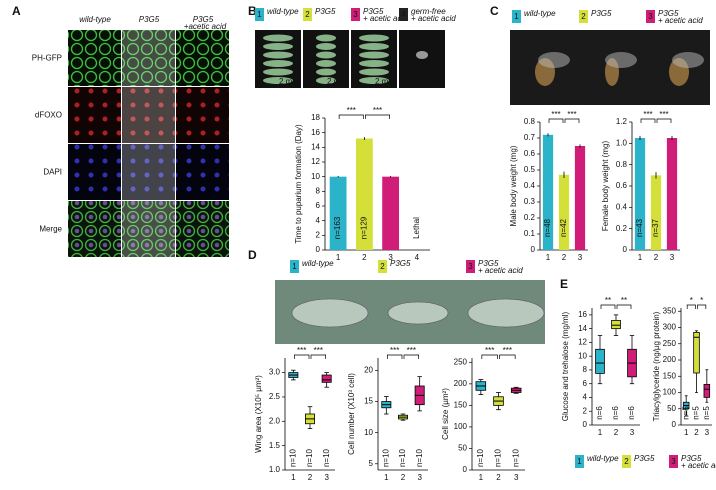 The image size is (716, 490). I want to click on y-tick-label: 250, so click(670, 343).